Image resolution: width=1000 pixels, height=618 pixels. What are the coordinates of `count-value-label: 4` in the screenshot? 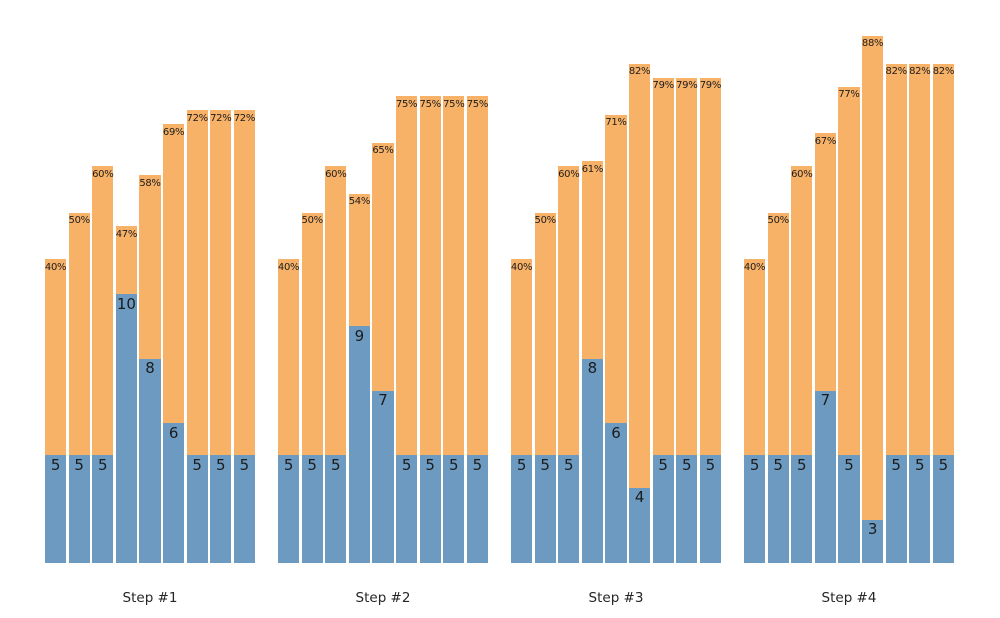 It's located at (639, 497).